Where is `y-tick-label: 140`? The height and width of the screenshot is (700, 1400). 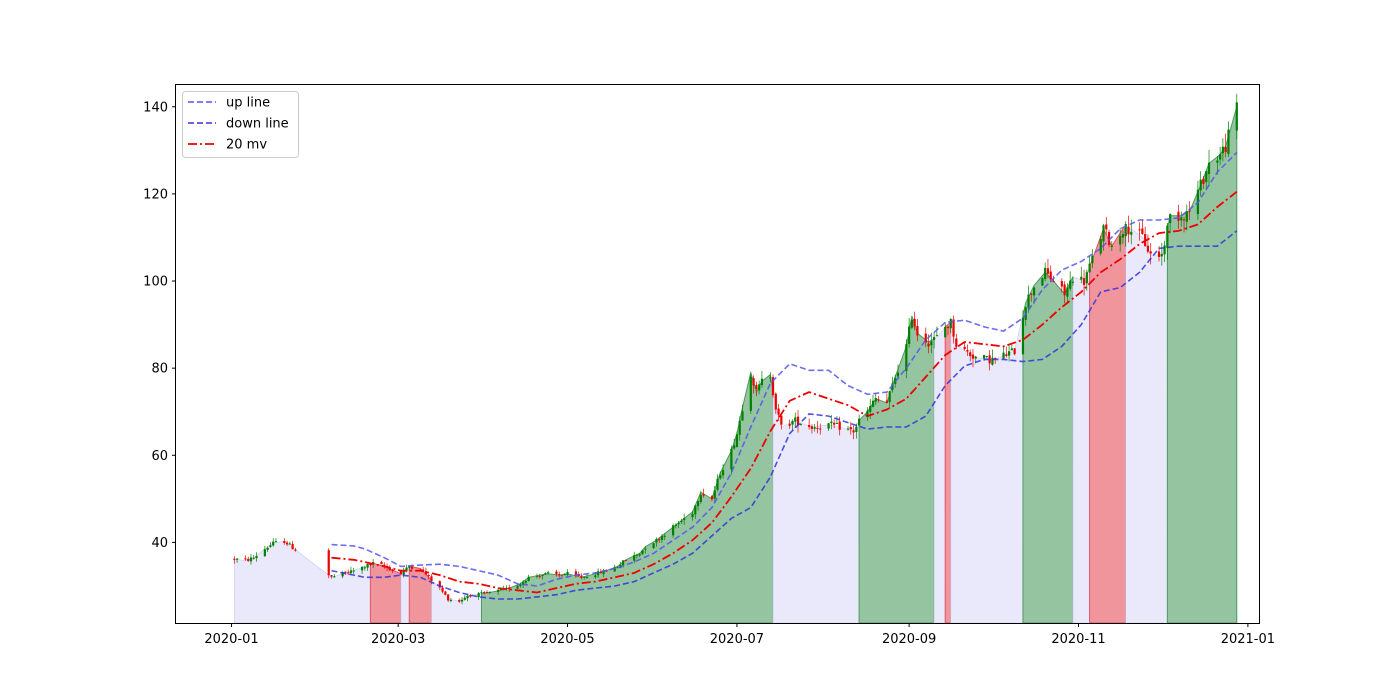
y-tick-label: 140 is located at coordinates (155, 107).